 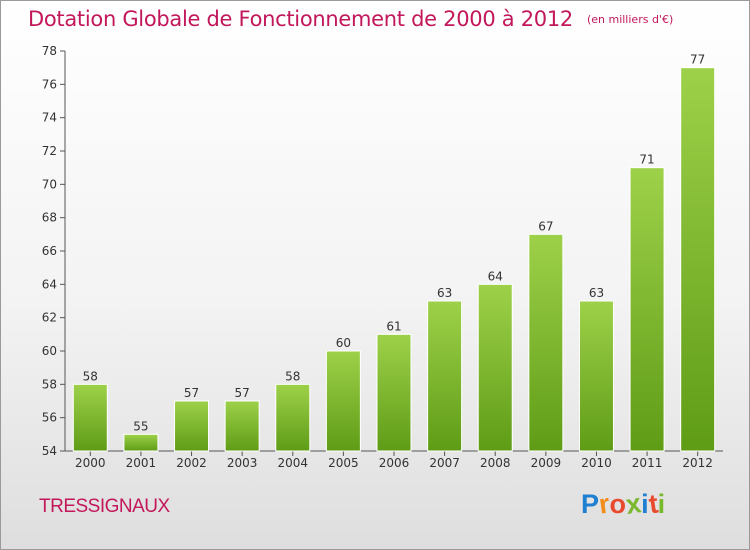 I want to click on x-tick-label: 2000, so click(x=90, y=463).